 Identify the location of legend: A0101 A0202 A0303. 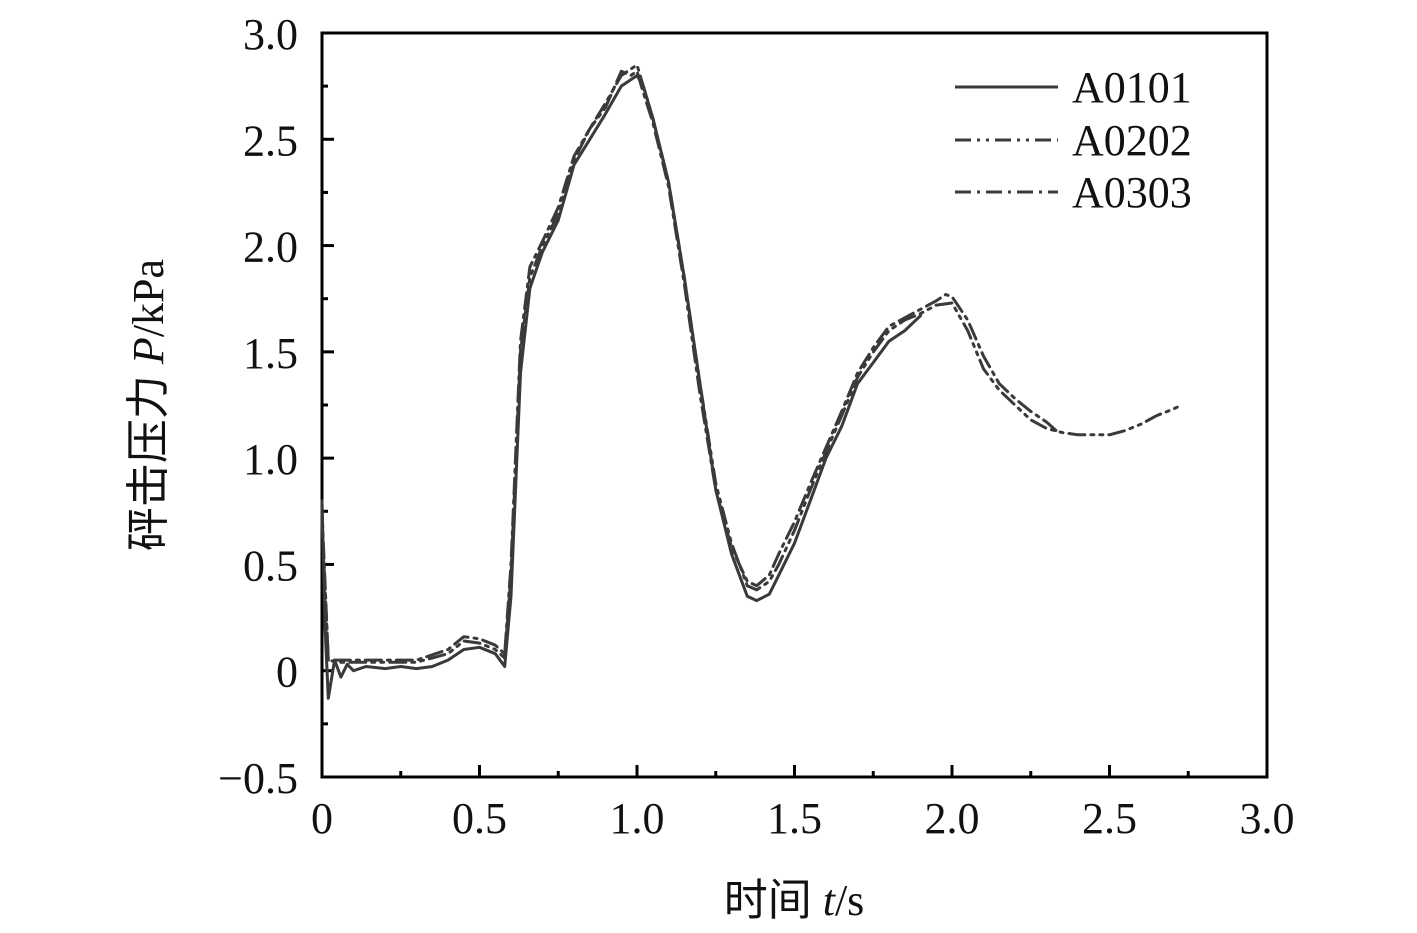
(1073, 140).